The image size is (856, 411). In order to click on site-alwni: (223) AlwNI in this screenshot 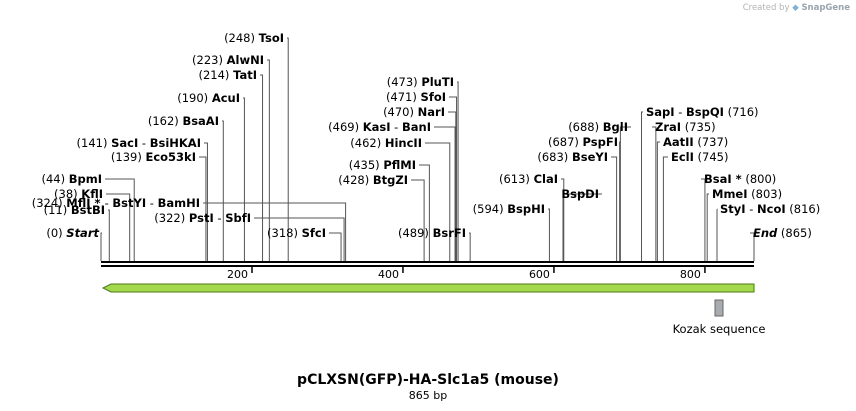, I will do `click(228, 60)`.